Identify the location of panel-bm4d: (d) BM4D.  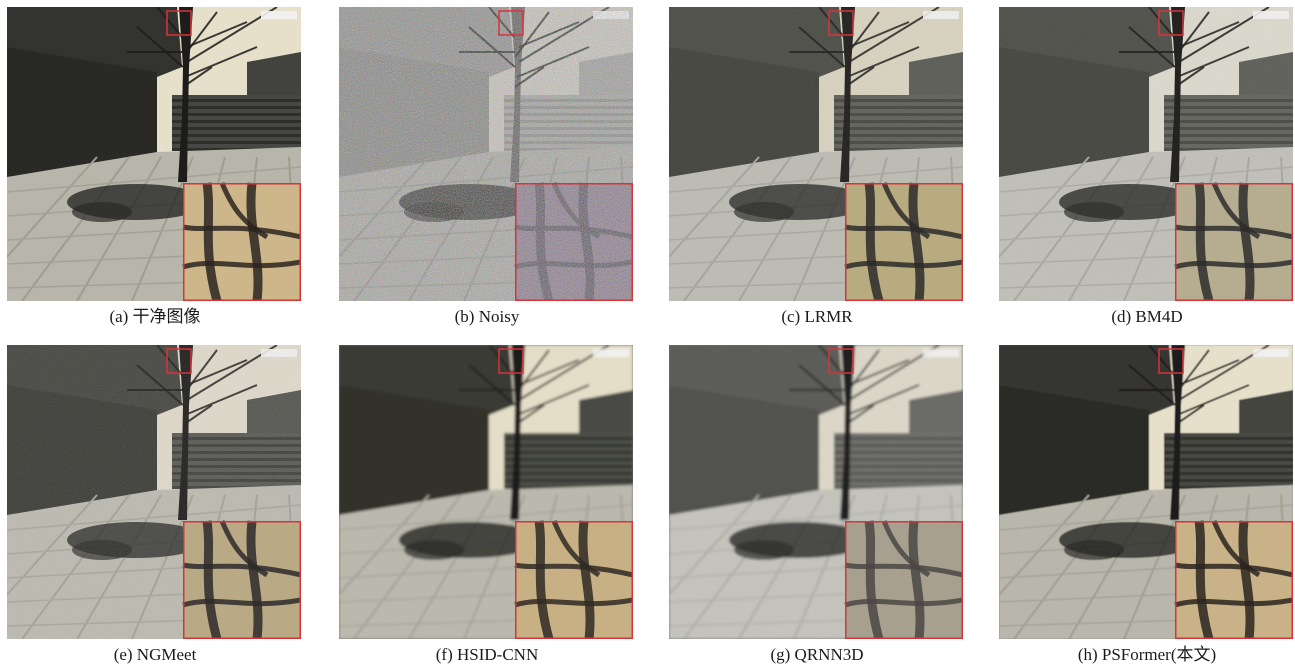
(1147, 167).